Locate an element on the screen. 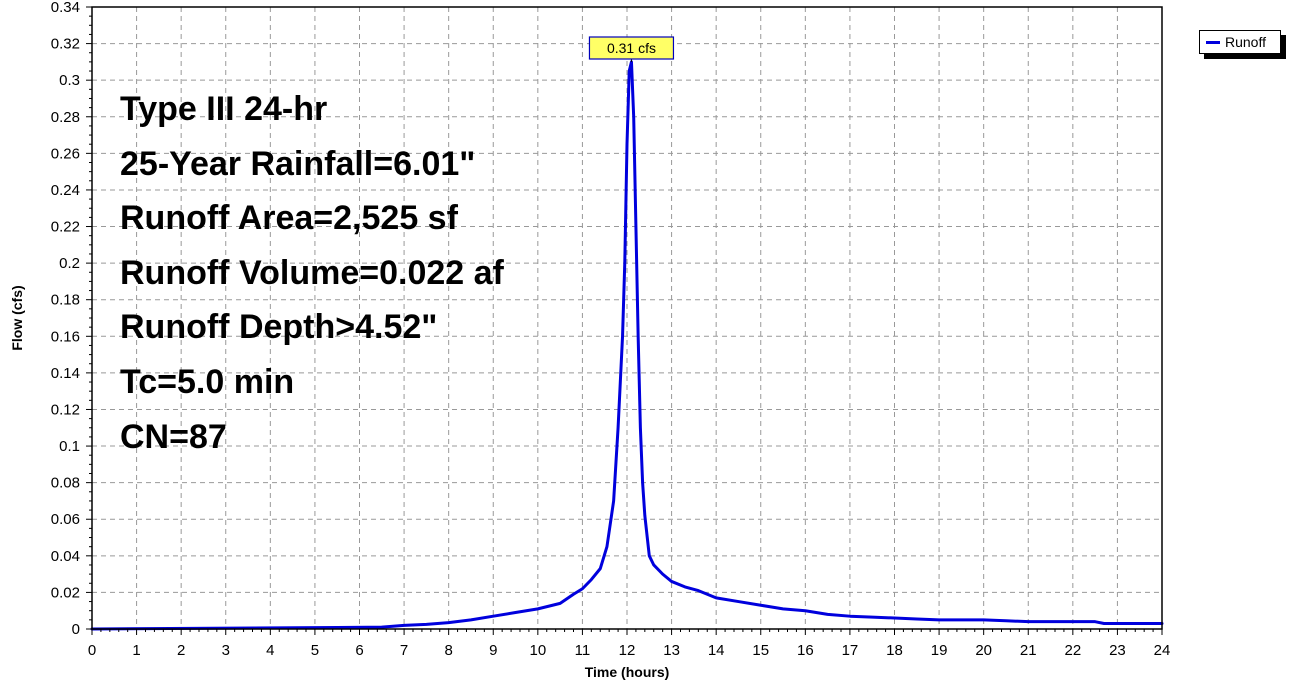  x-tick-label: 7 is located at coordinates (404, 650).